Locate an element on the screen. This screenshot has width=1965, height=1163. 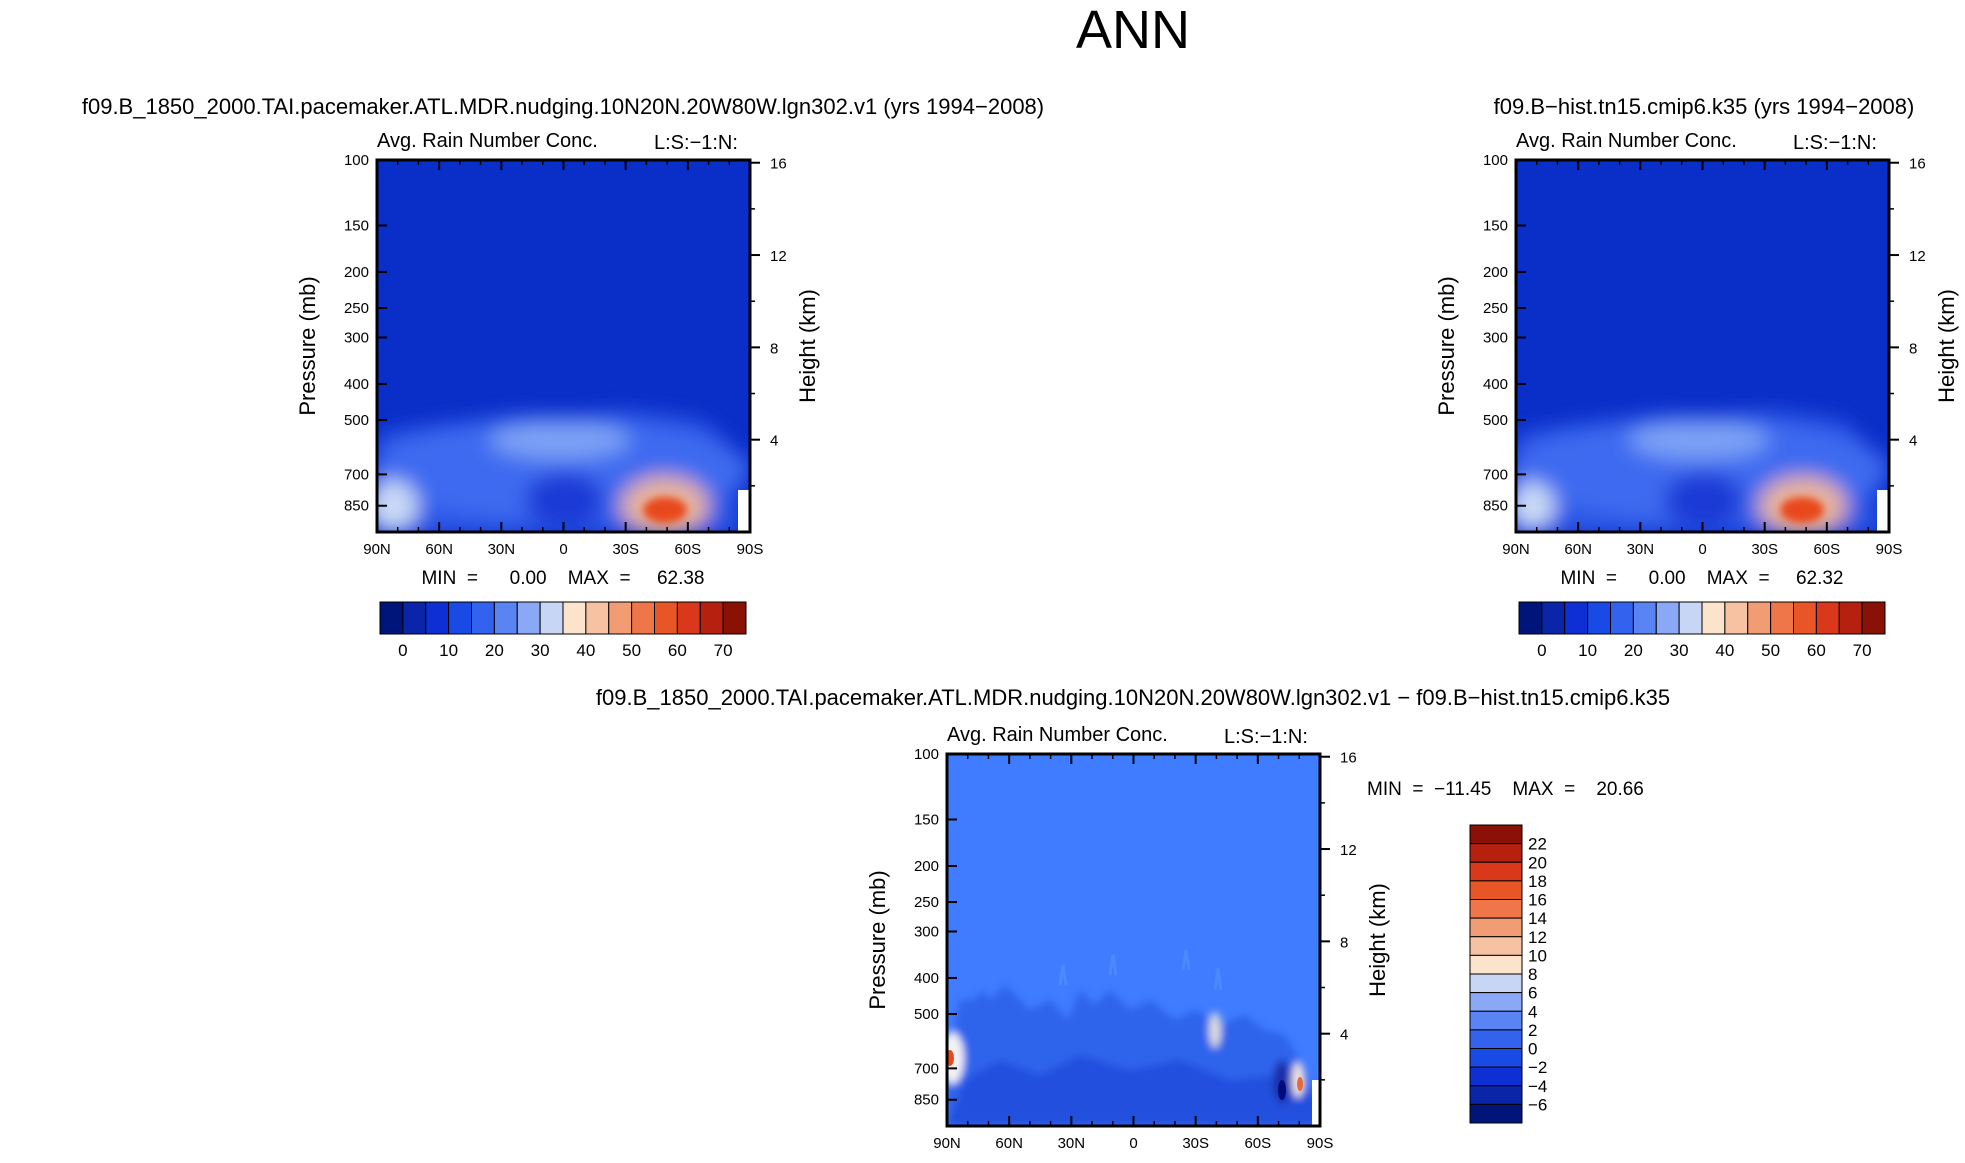
colorbar-label: 6 is located at coordinates (1532, 993).